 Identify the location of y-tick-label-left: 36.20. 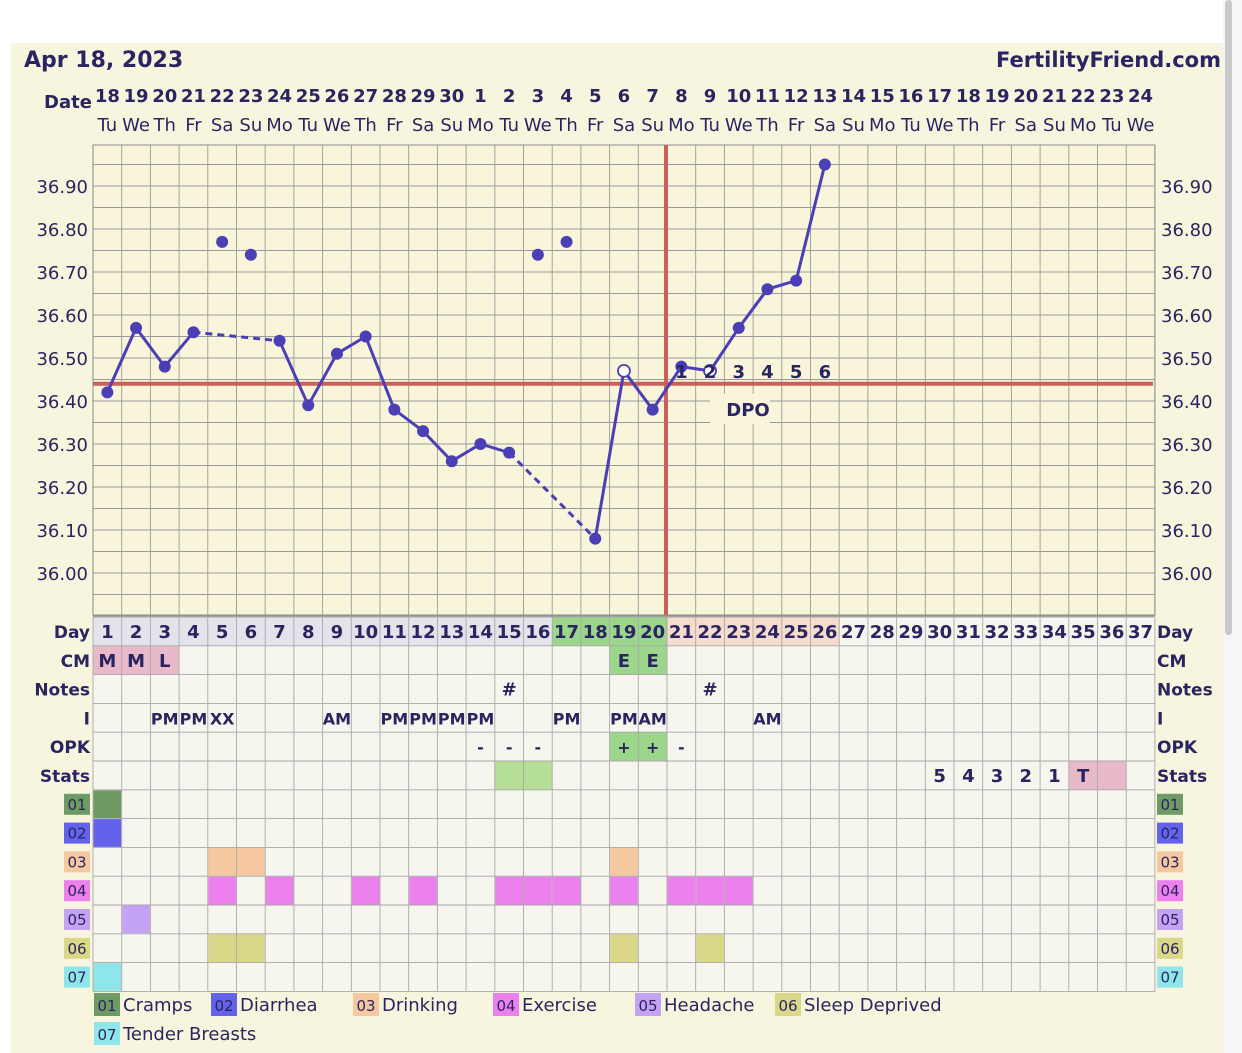
(62, 488).